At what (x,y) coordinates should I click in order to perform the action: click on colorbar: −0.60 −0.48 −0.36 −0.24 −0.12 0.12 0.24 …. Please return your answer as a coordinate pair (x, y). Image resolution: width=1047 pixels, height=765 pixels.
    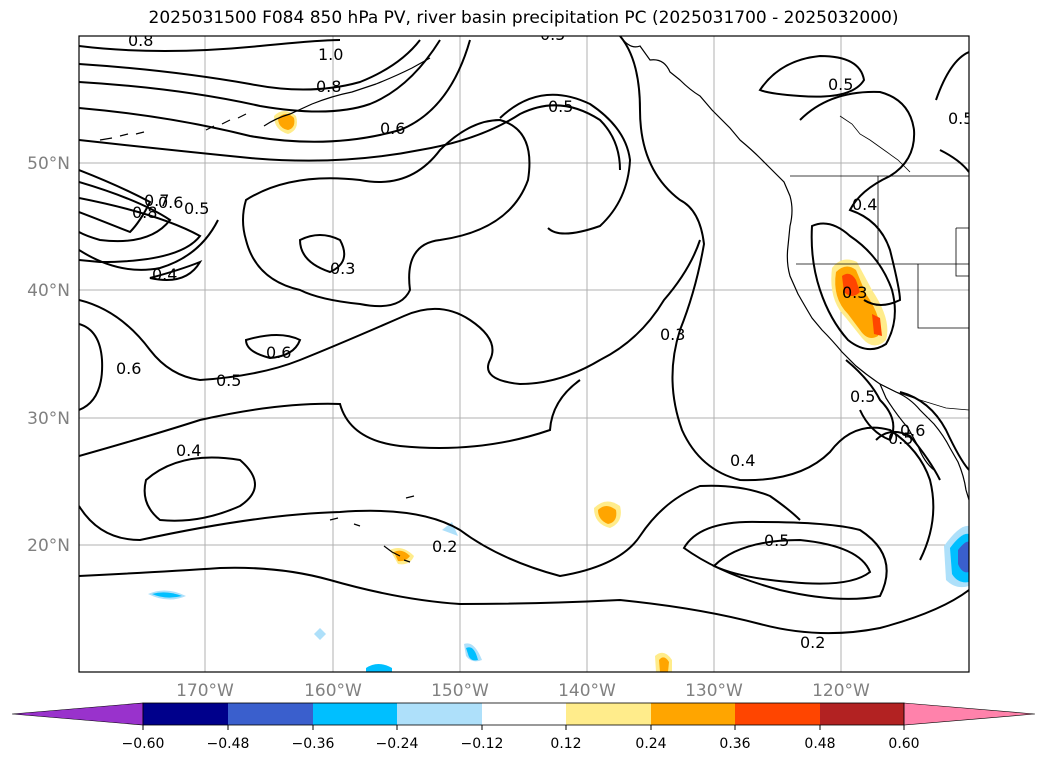
    Looking at the image, I should click on (523, 727).